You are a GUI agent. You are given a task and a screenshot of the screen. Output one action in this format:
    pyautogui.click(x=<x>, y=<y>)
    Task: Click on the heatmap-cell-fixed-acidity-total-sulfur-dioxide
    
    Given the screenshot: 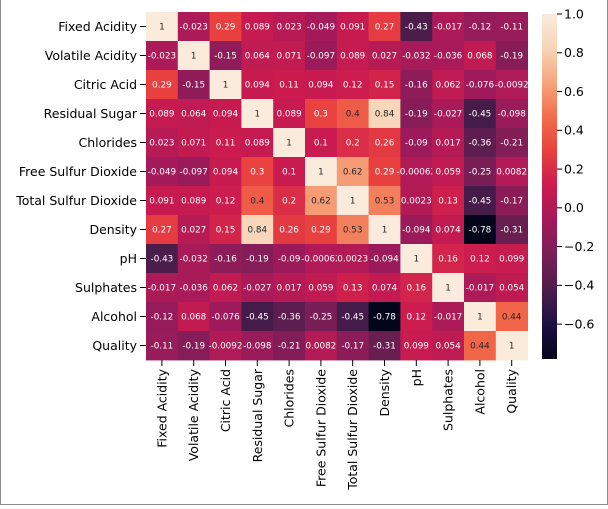 What is the action you would take?
    pyautogui.click(x=352, y=27)
    